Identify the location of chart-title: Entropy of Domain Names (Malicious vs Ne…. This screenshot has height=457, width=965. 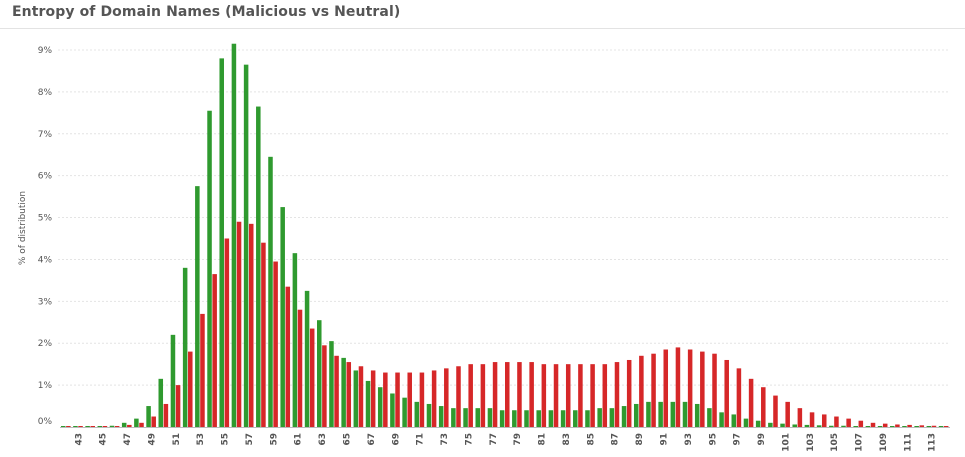
(206, 12).